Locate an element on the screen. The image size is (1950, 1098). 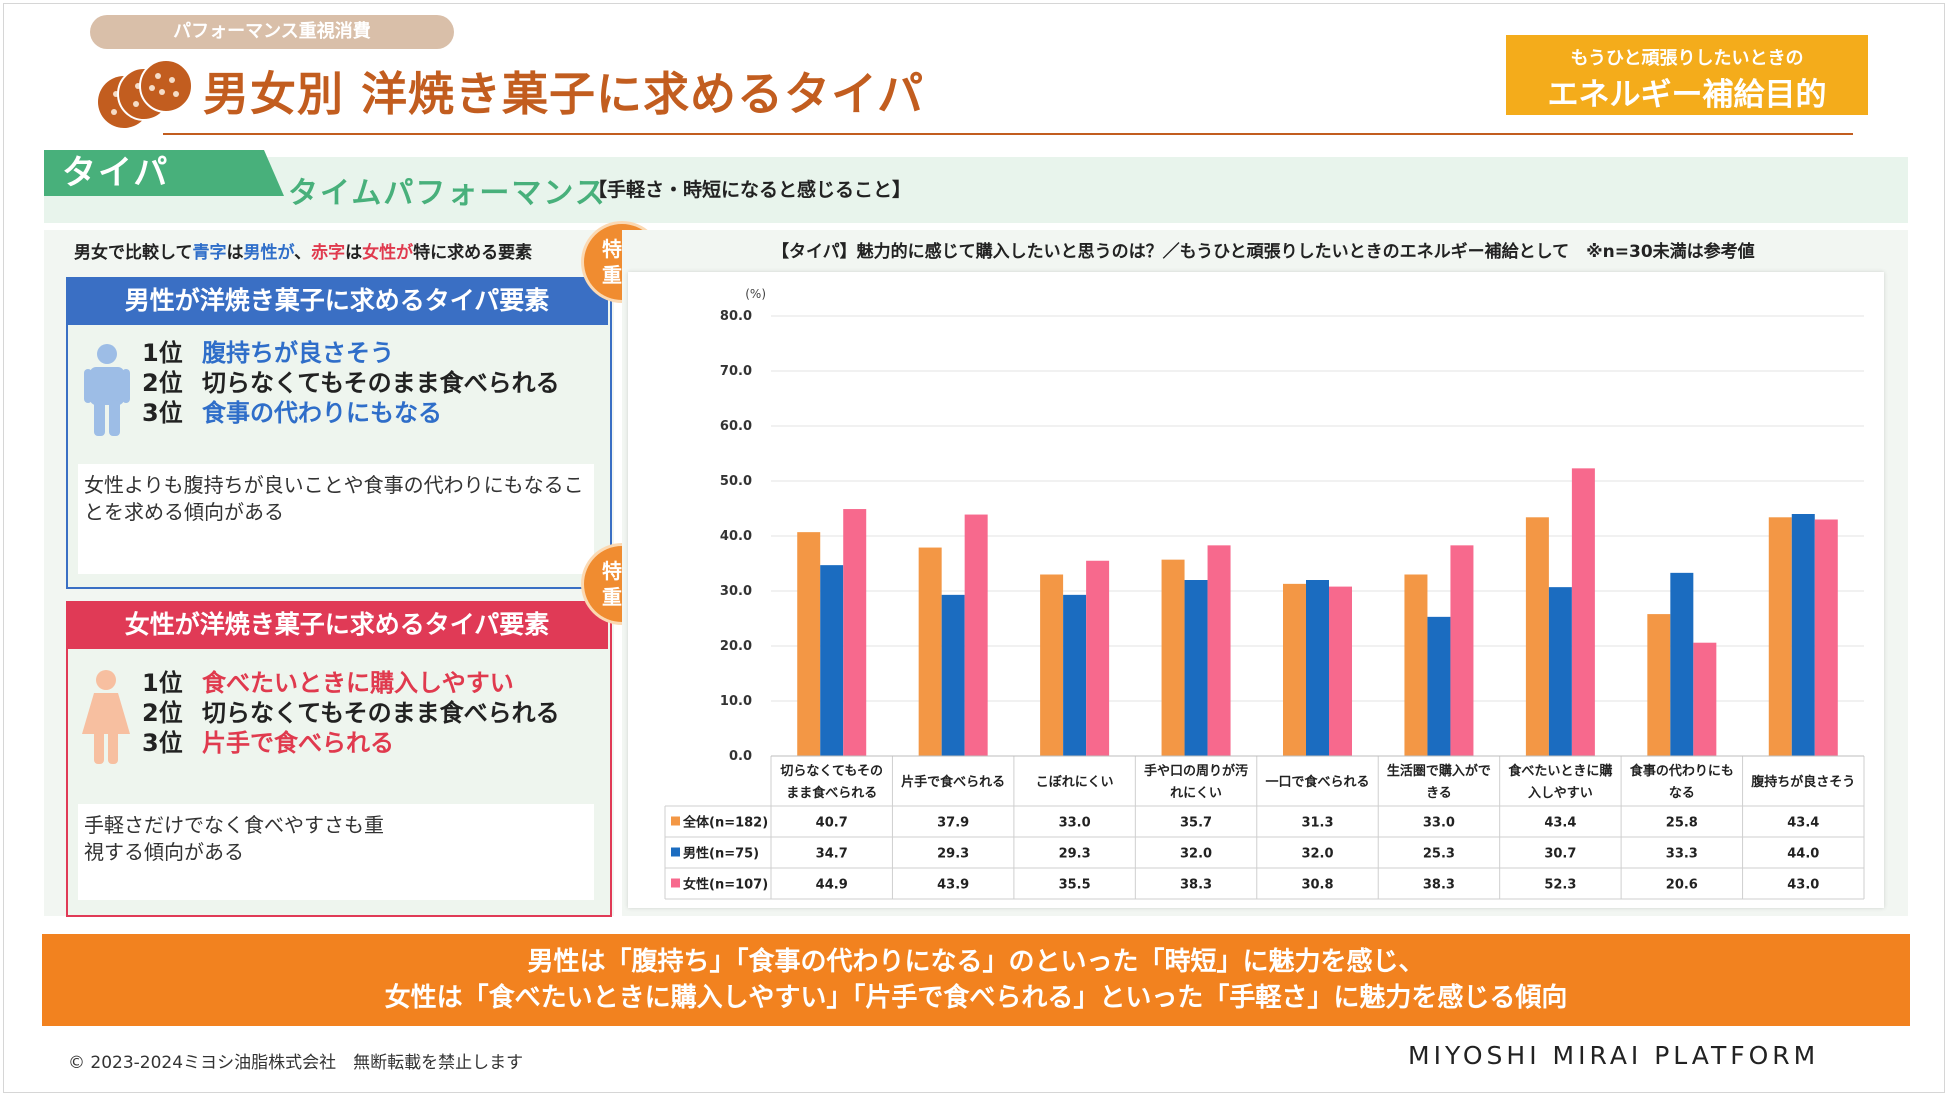
data-value-label: 34.7 is located at coordinates (832, 854).